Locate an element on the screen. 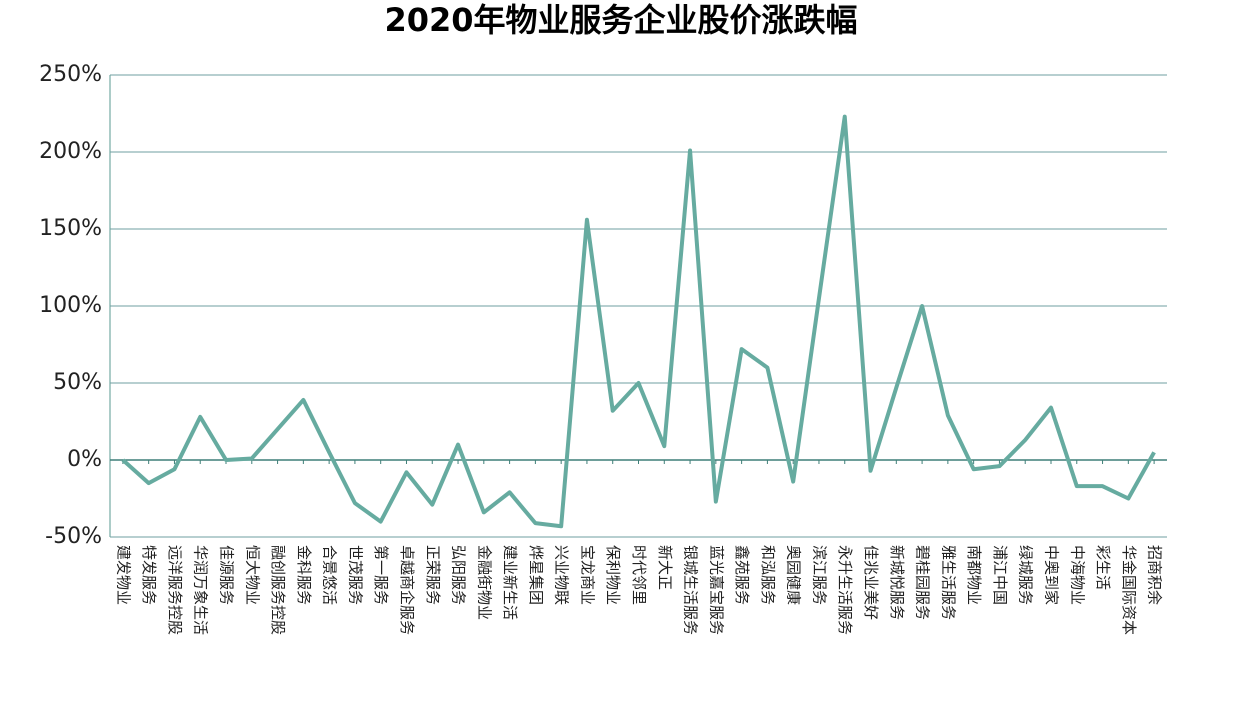 Image resolution: width=1243 pixels, height=701 pixels. x-tick-label: 招商积余 is located at coordinates (1155, 575).